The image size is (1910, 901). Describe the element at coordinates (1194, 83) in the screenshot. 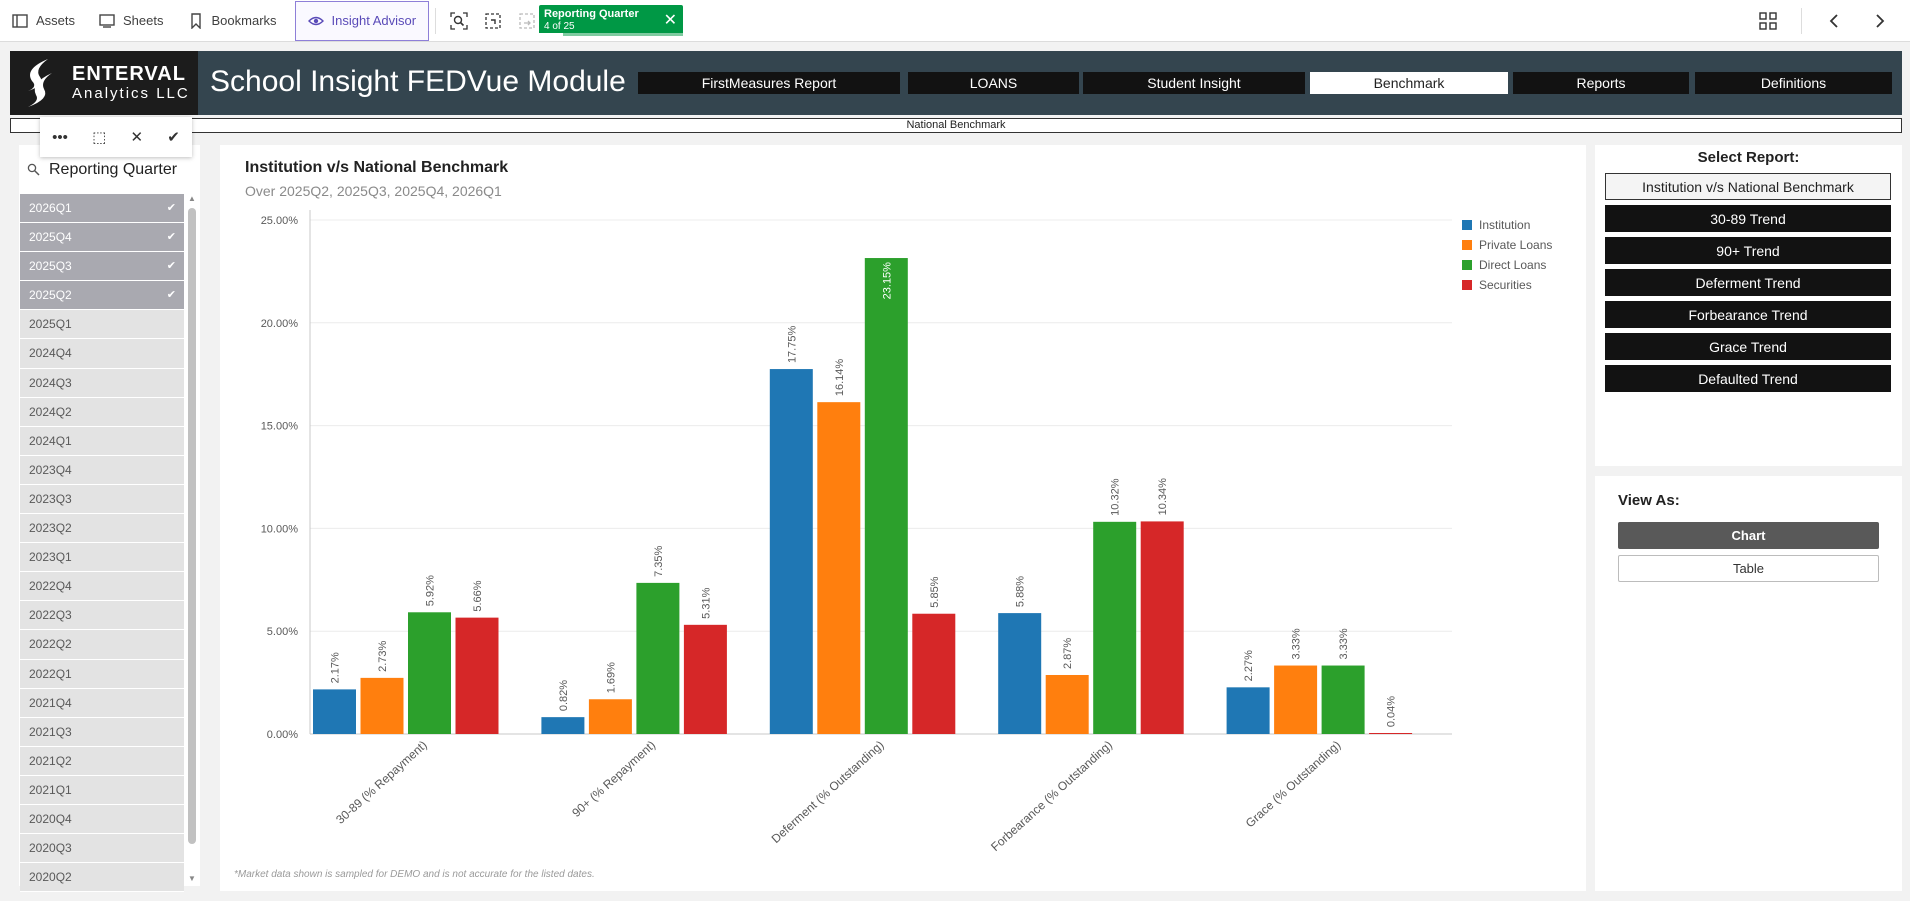

I see `tab-student-insight: Student Insight` at that location.